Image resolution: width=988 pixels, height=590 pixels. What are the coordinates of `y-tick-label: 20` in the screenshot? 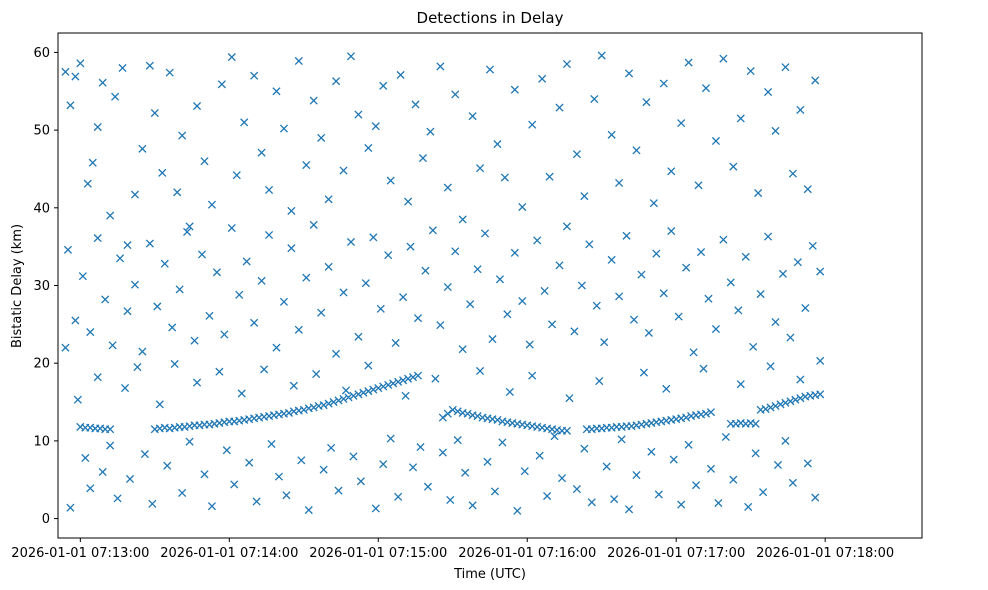 It's located at (41, 364).